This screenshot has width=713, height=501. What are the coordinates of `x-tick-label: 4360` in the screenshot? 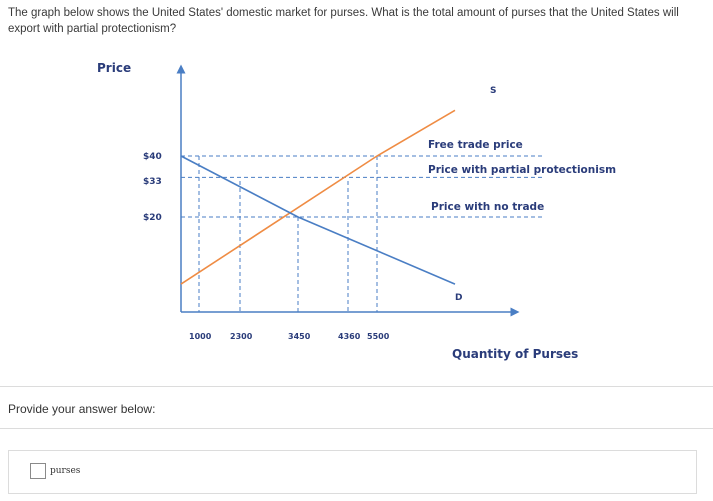 It's located at (349, 336).